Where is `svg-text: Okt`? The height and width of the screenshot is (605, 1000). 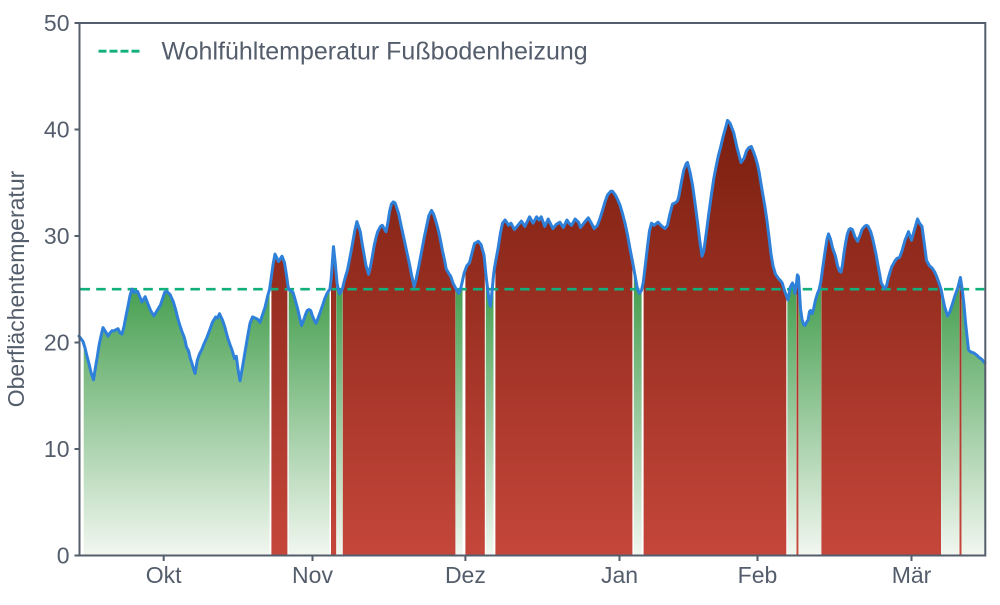 svg-text: Okt is located at coordinates (164, 575).